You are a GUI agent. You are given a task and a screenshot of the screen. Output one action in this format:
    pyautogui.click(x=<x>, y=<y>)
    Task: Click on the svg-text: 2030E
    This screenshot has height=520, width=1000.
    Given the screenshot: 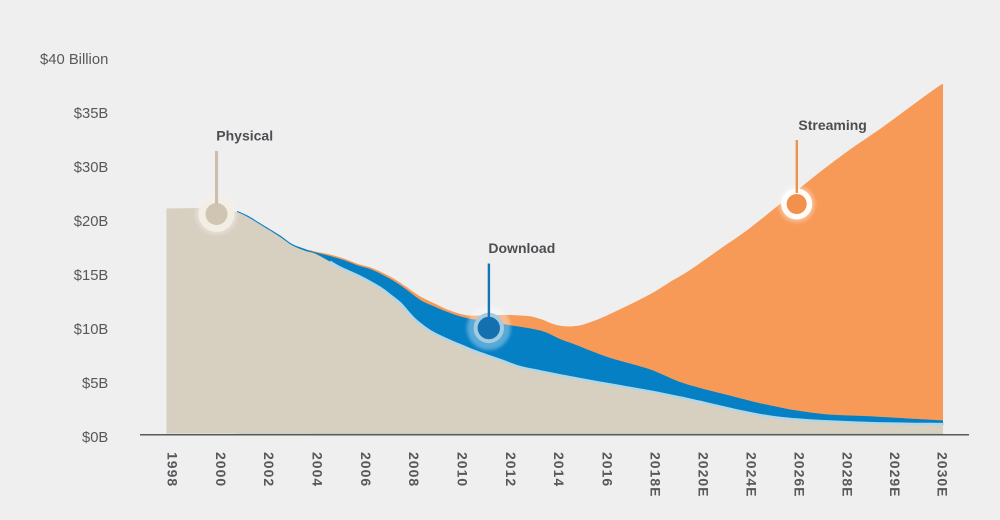 What is the action you would take?
    pyautogui.click(x=943, y=474)
    